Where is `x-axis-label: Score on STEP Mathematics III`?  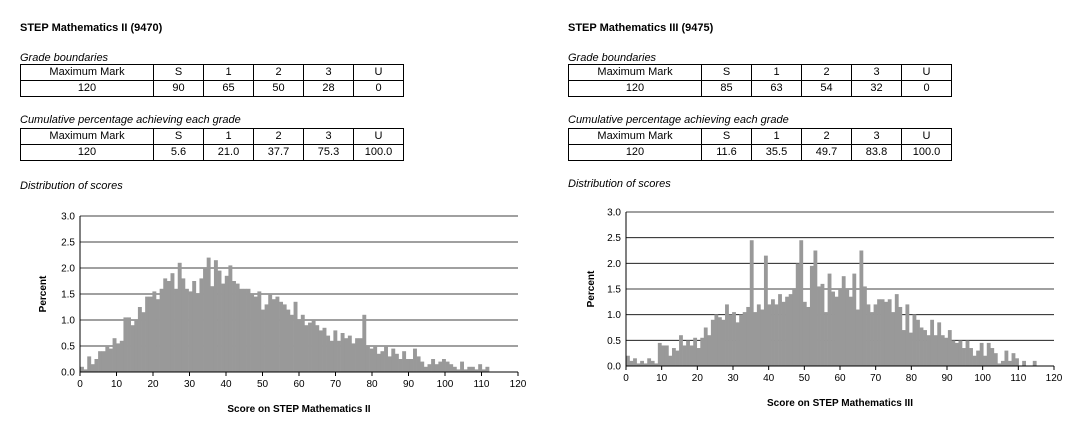 x-axis-label: Score on STEP Mathematics III is located at coordinates (840, 403).